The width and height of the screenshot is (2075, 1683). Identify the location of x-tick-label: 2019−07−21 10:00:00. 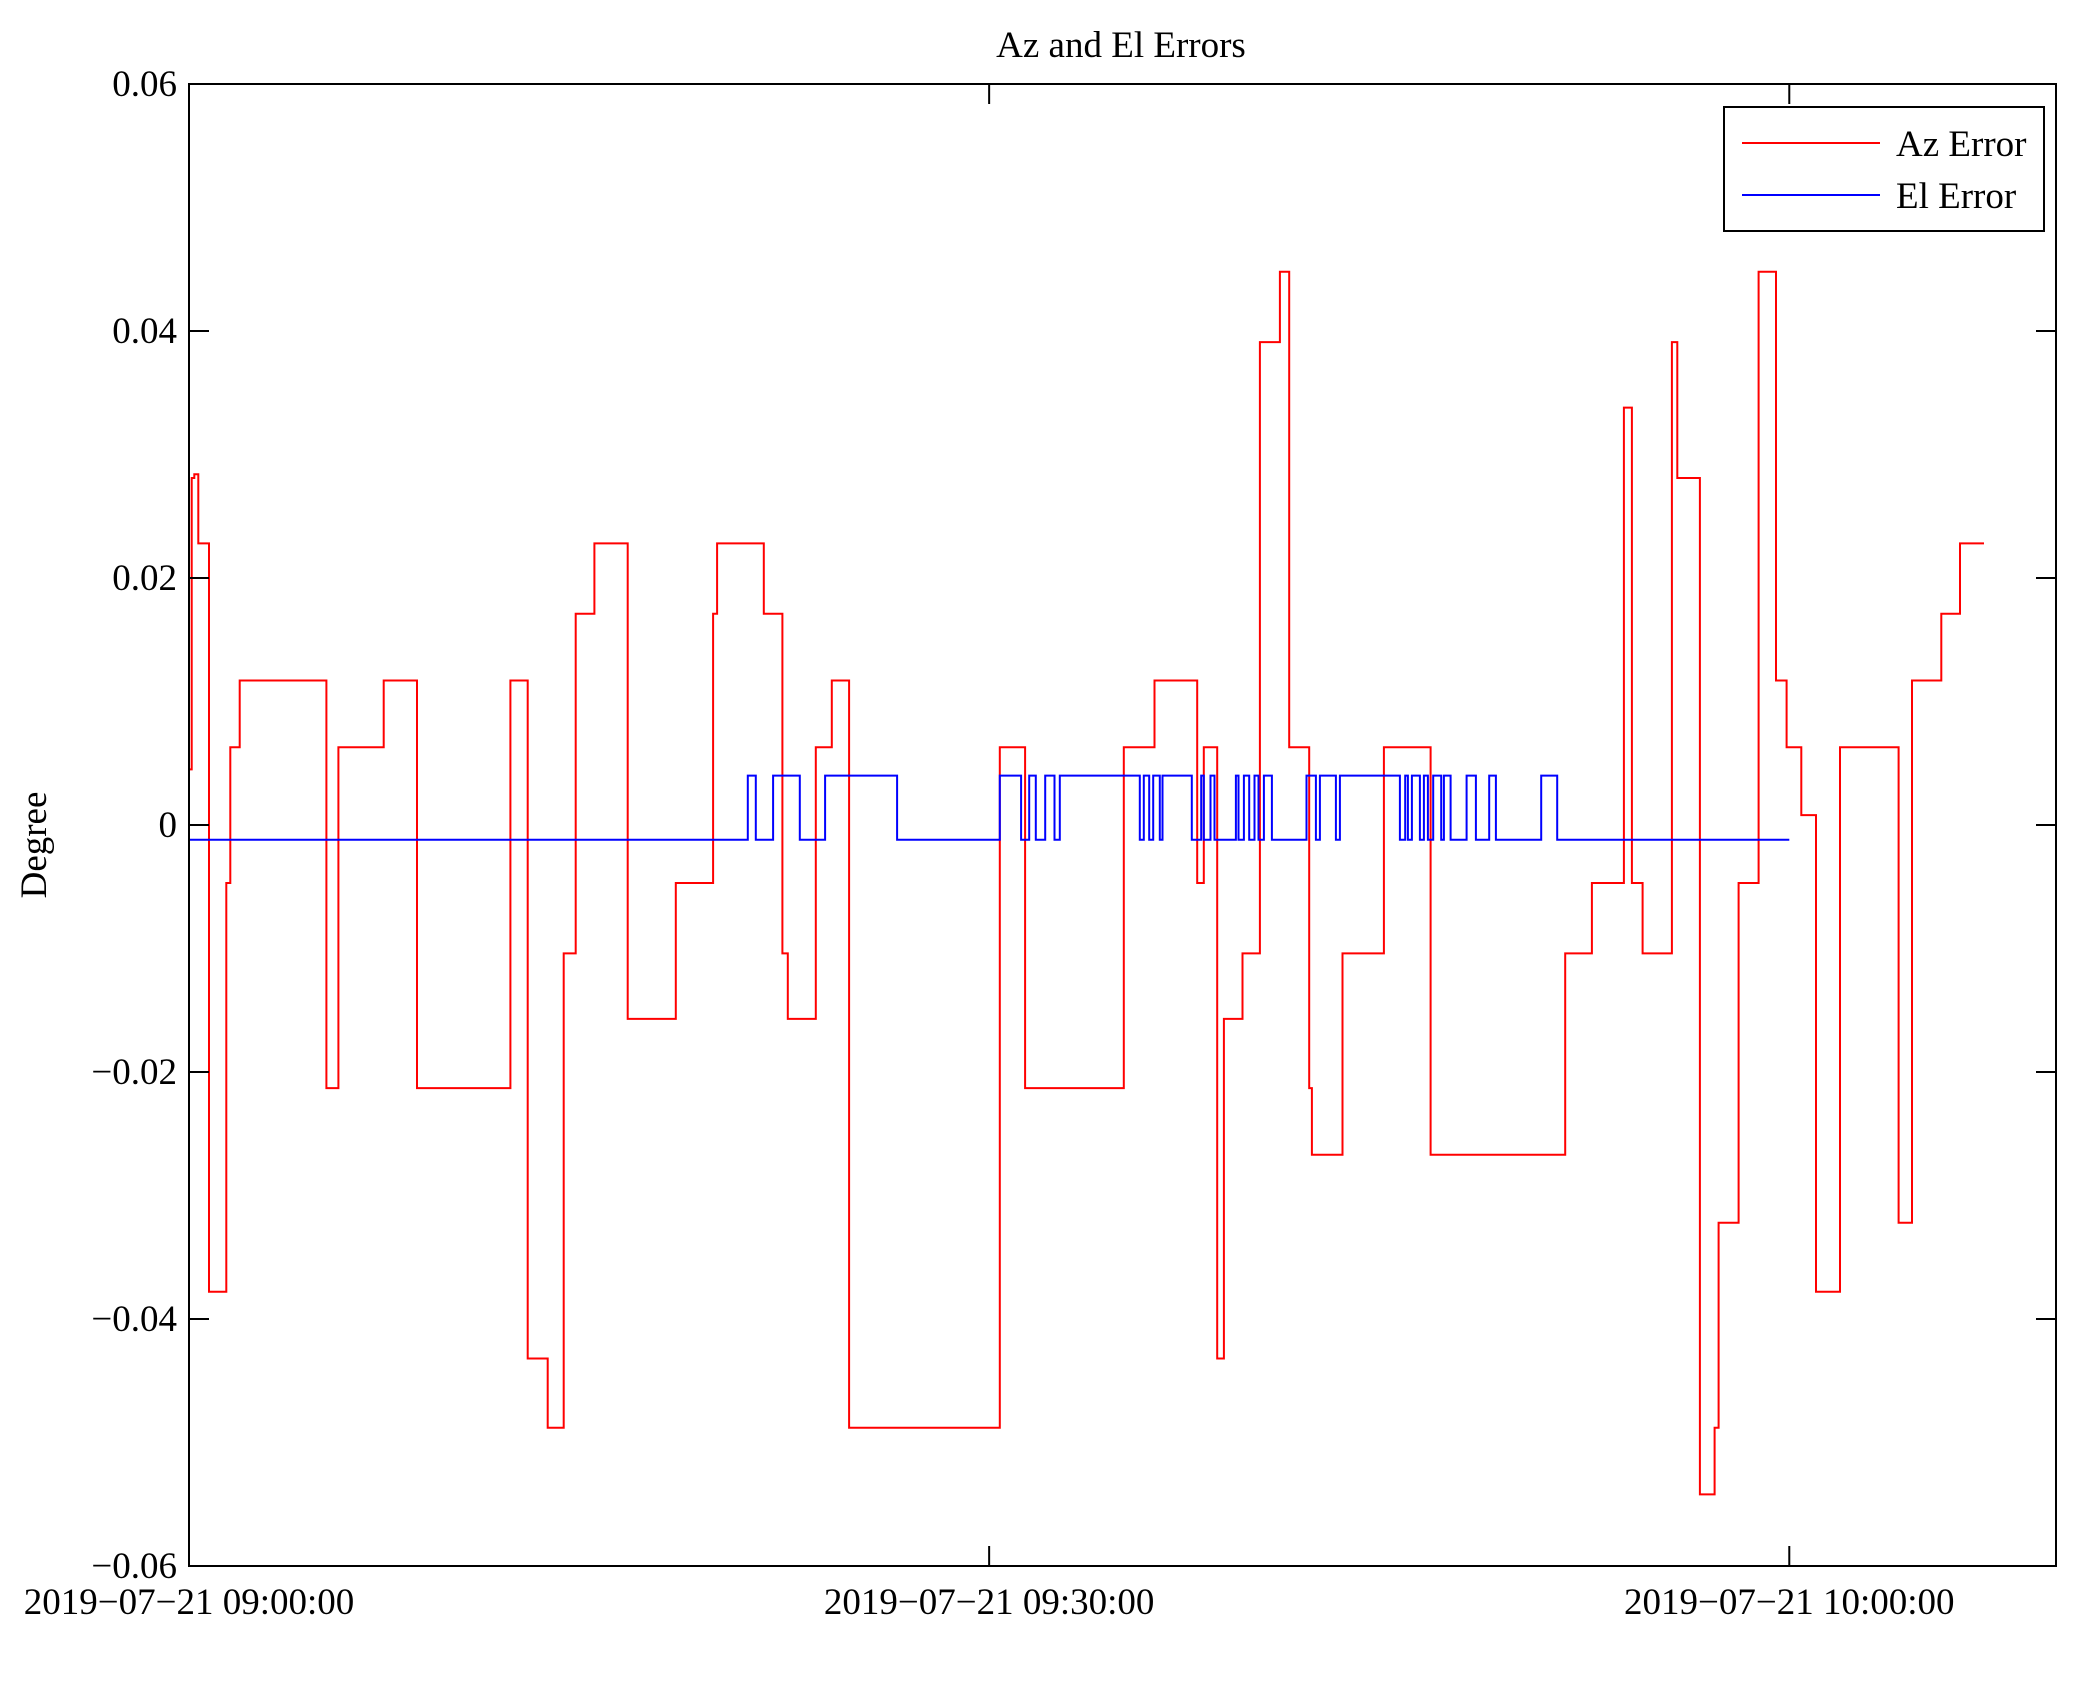
(1789, 1602).